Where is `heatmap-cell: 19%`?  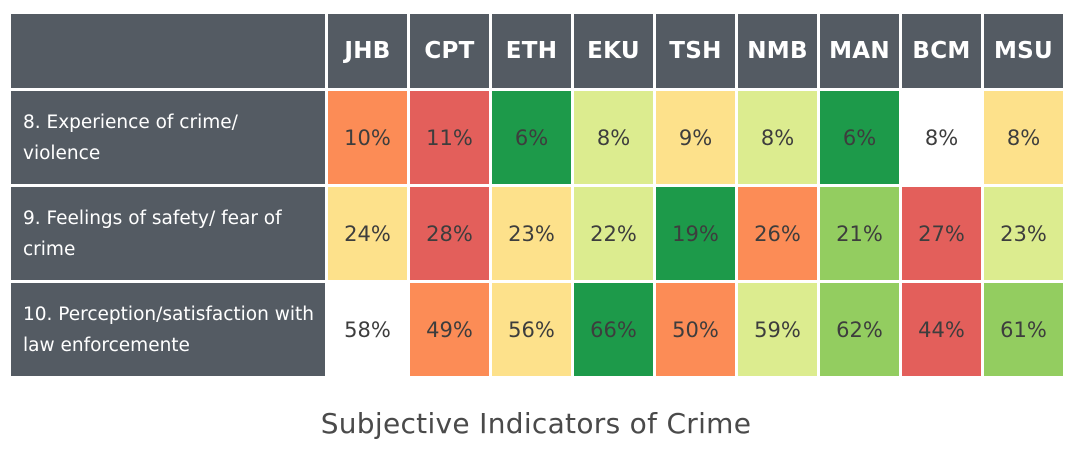
heatmap-cell: 19% is located at coordinates (695, 233).